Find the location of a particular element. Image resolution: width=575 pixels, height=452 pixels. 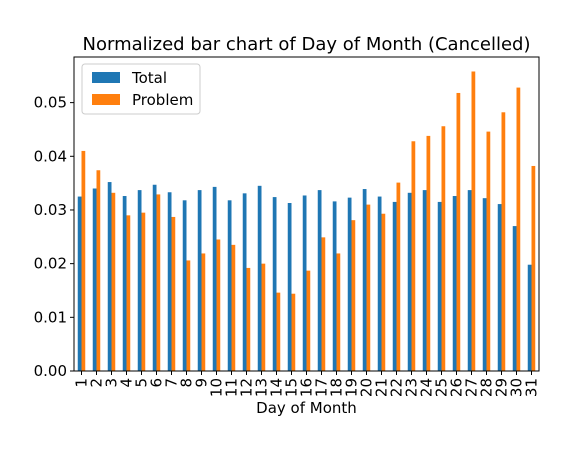

x-tick-label: 10 is located at coordinates (217, 387).